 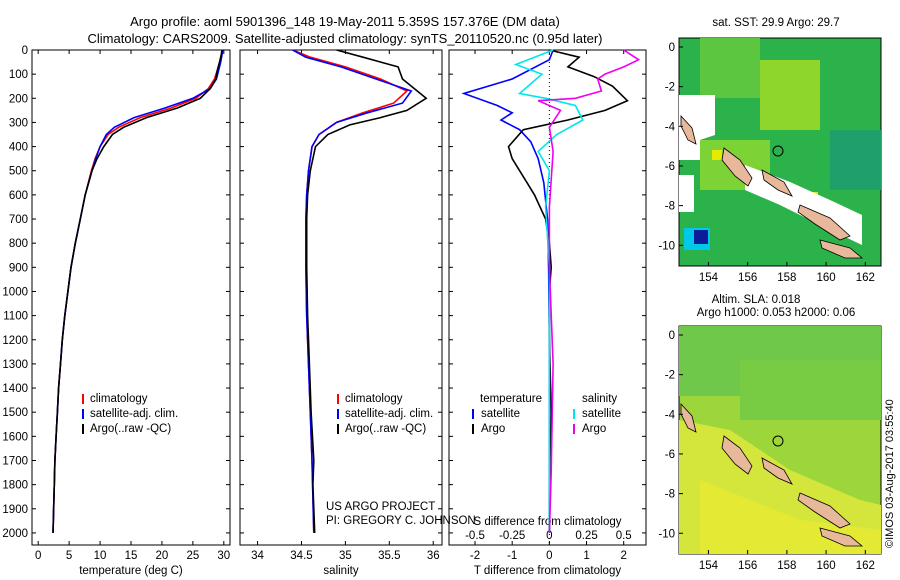 What do you see at coordinates (512, 556) in the screenshot?
I see `x-tick-label: -1` at bounding box center [512, 556].